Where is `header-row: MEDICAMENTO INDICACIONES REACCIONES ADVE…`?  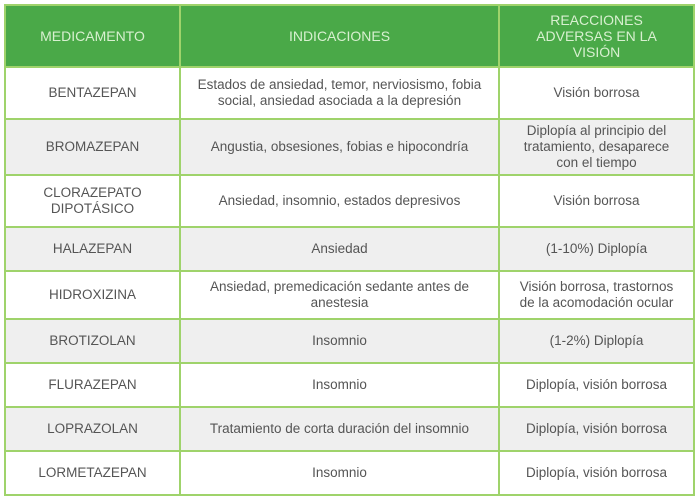
header-row: MEDICAMENTO INDICACIONES REACCIONES ADVE… is located at coordinates (349, 36).